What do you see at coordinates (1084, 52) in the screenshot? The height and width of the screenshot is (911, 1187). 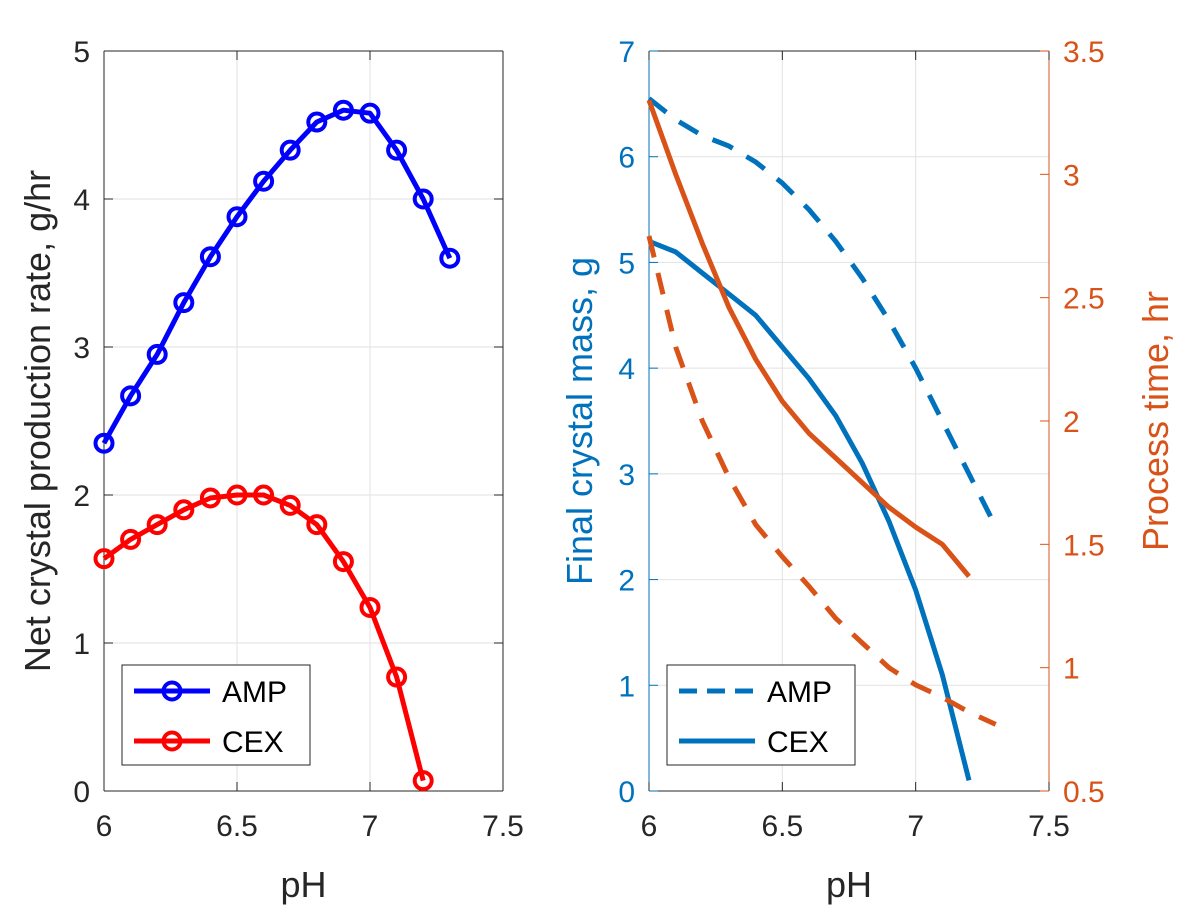 I see `y-right-tick-label: 3.5` at bounding box center [1084, 52].